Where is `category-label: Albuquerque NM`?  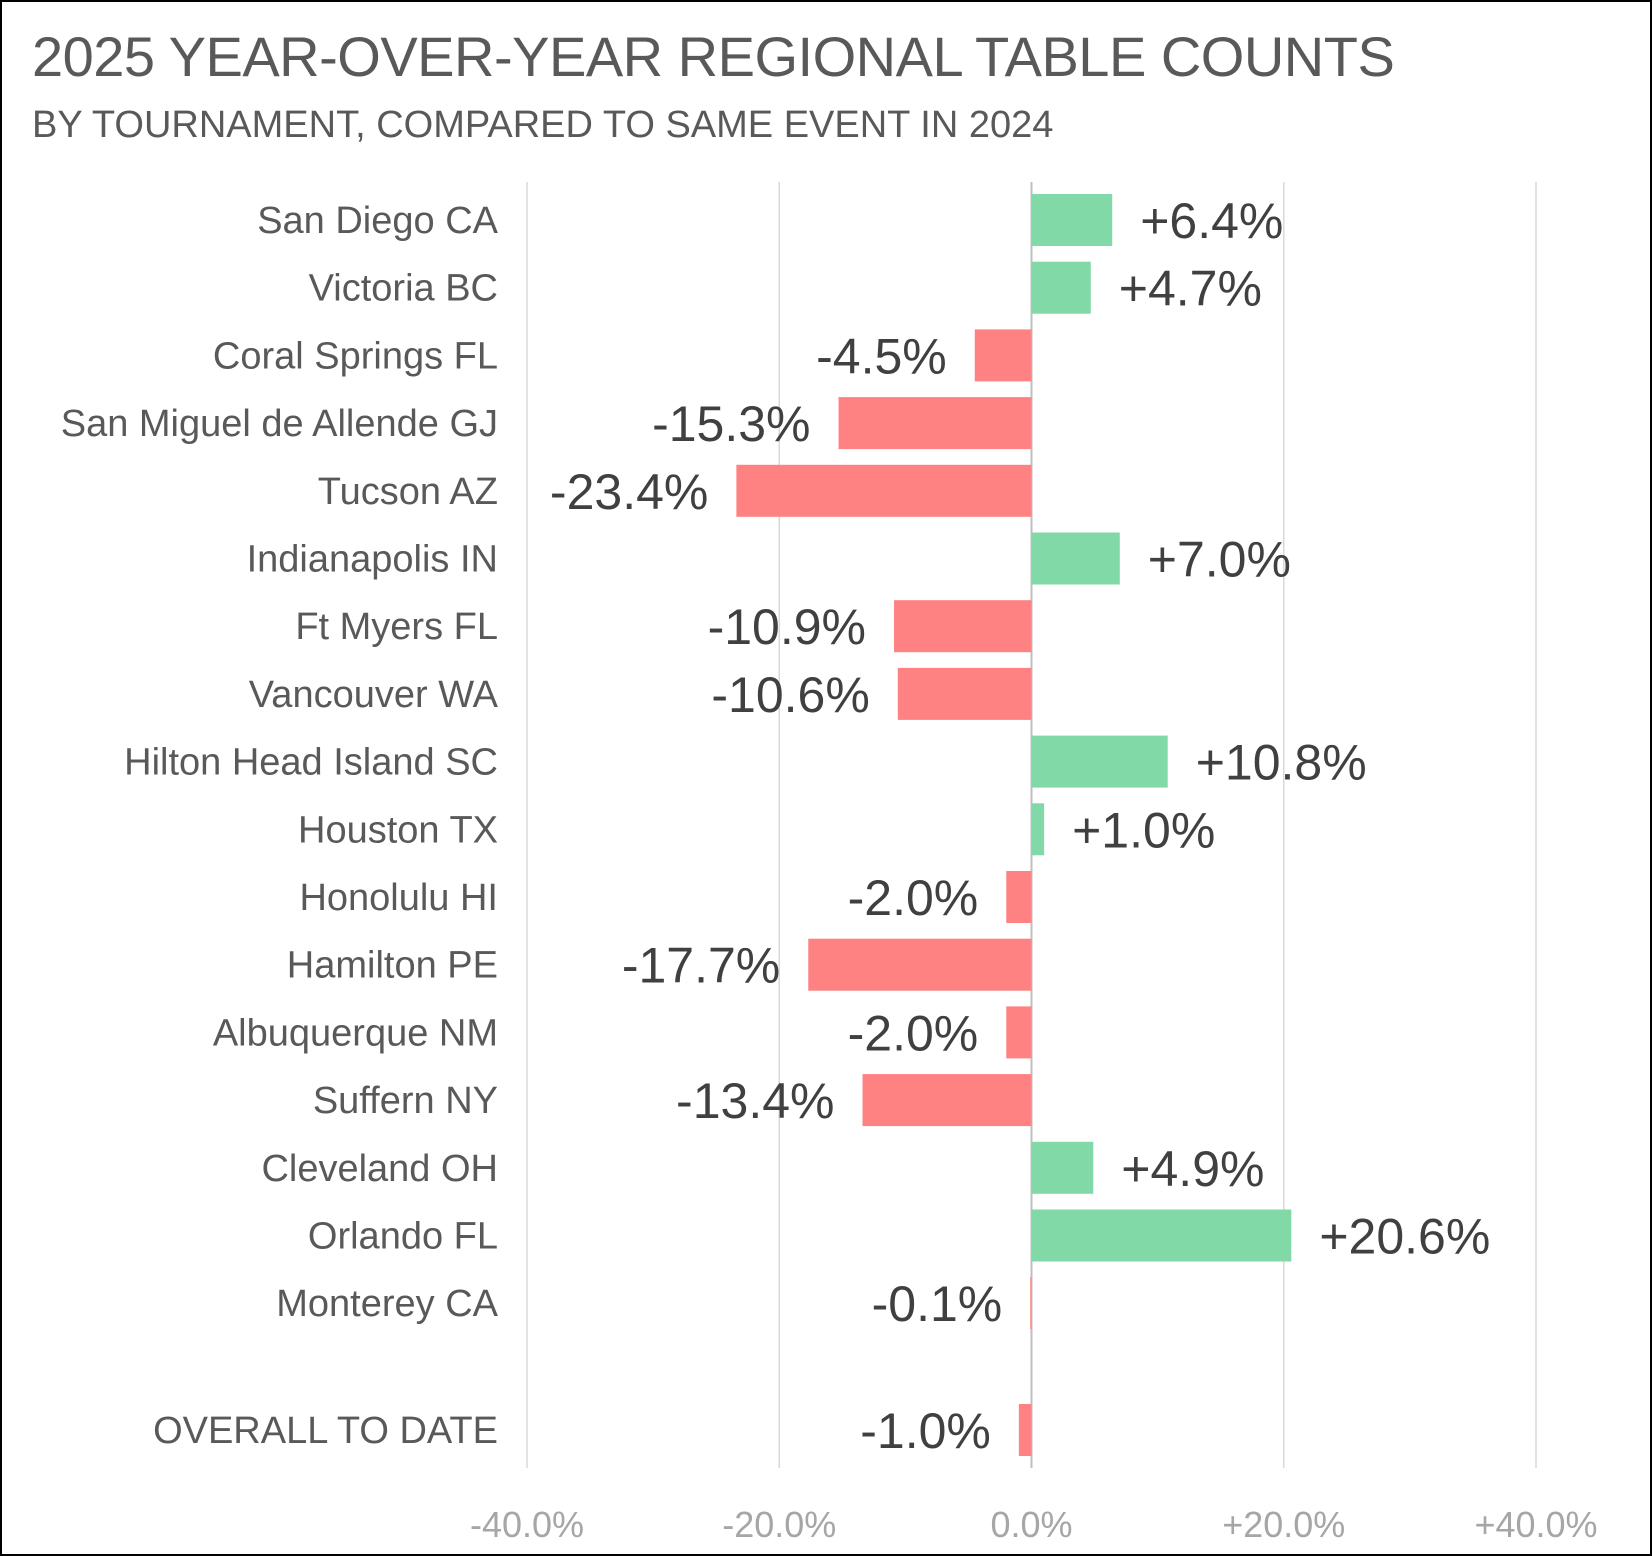
category-label: Albuquerque NM is located at coordinates (355, 1033).